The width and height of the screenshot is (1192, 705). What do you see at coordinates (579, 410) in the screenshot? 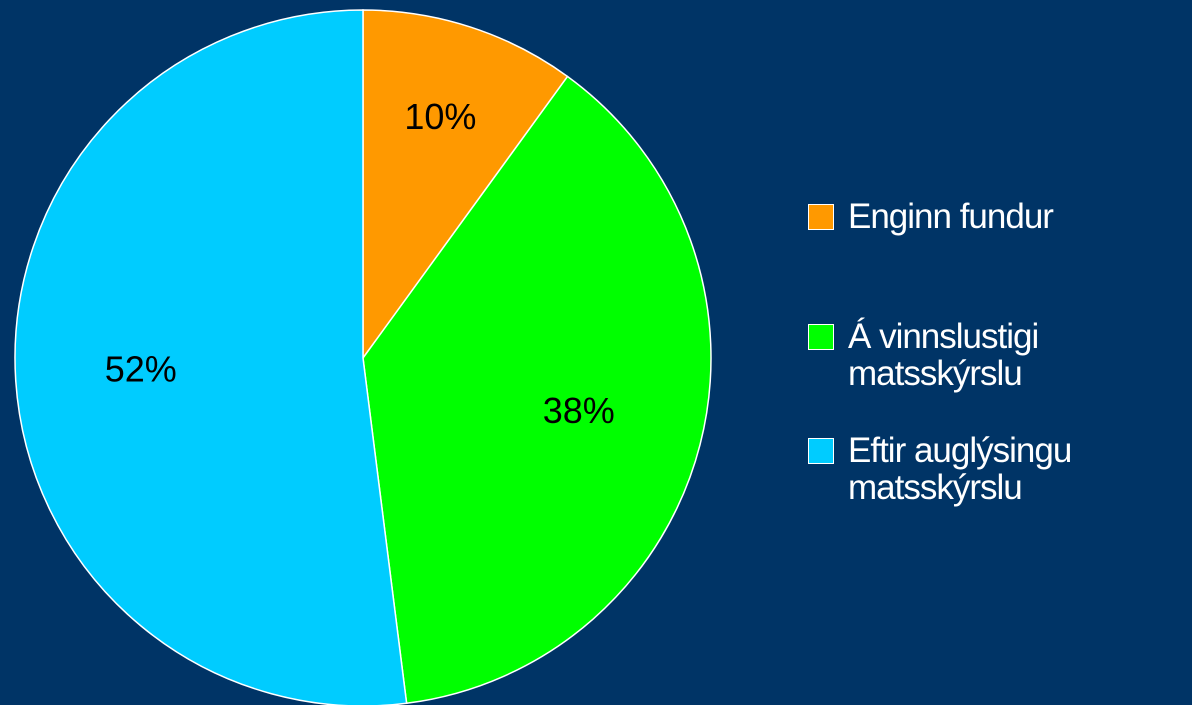
I see `value-label: 38%` at bounding box center [579, 410].